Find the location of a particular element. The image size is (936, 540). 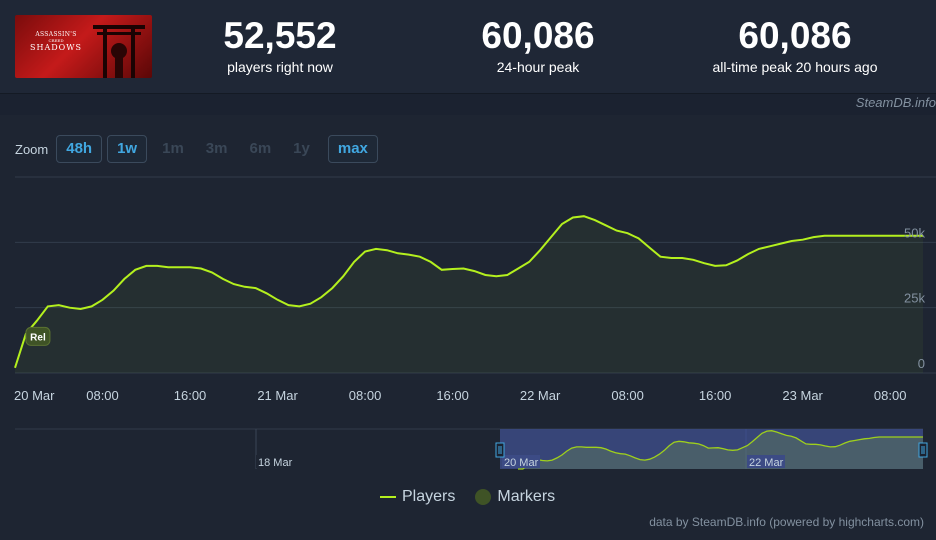

stat-current-players: 52,552 players right now is located at coordinates (280, 45).